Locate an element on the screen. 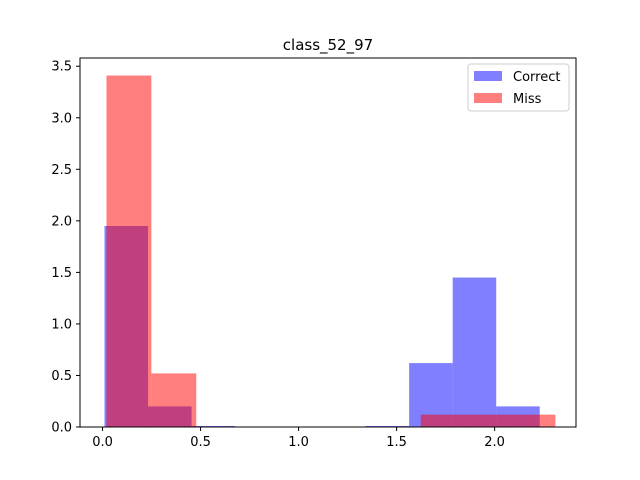 The height and width of the screenshot is (480, 640). y-tick-label: 2.0 is located at coordinates (61, 221).